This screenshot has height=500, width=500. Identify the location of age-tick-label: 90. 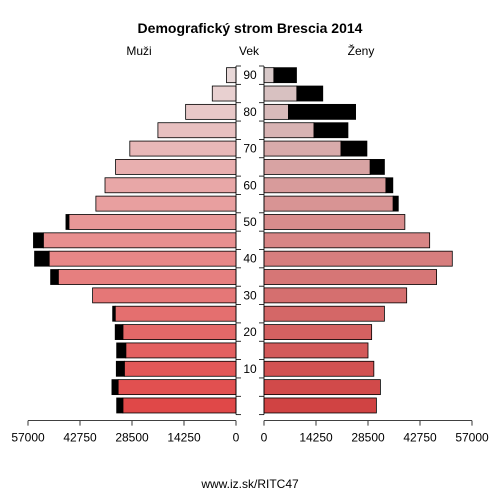
(250, 75).